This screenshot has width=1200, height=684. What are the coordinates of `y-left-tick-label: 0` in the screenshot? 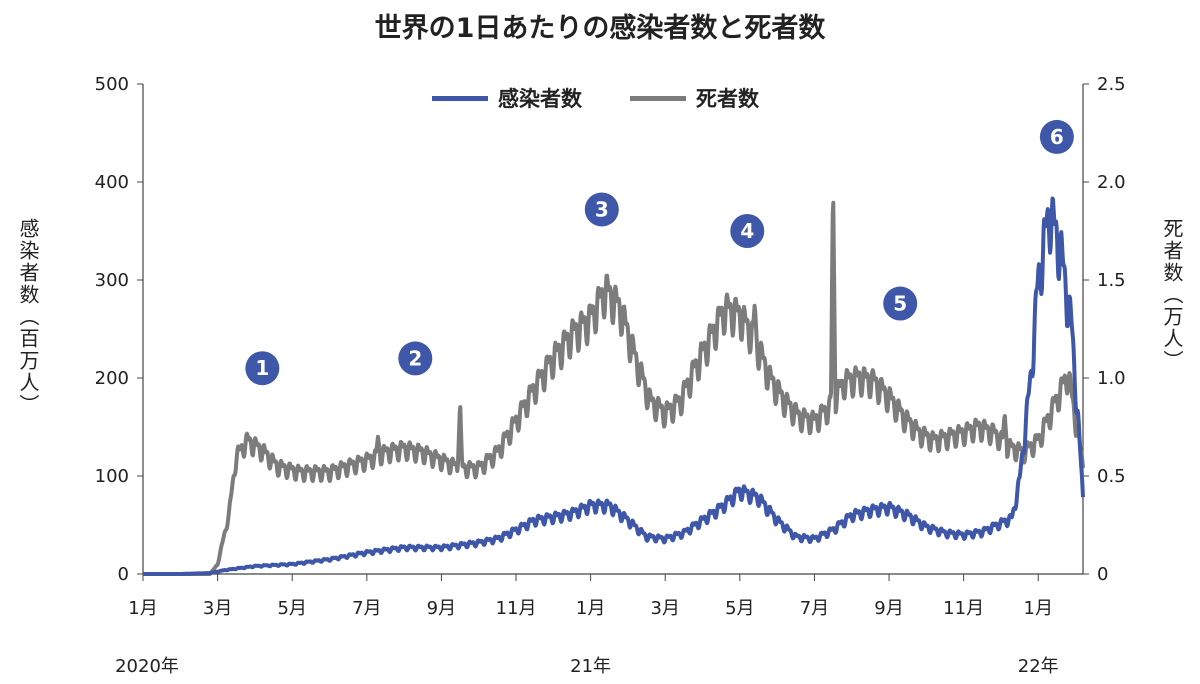 It's located at (123, 574).